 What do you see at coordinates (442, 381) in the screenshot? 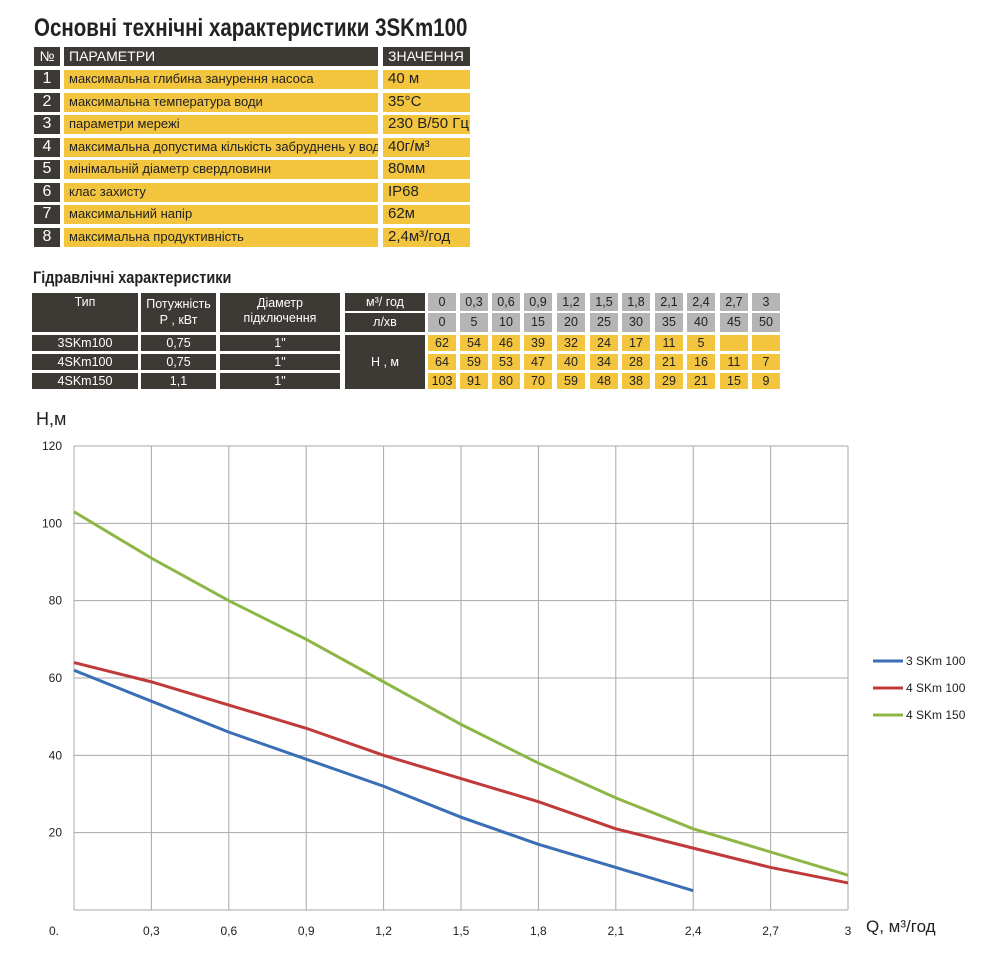
I see `head-cell: 103` at bounding box center [442, 381].